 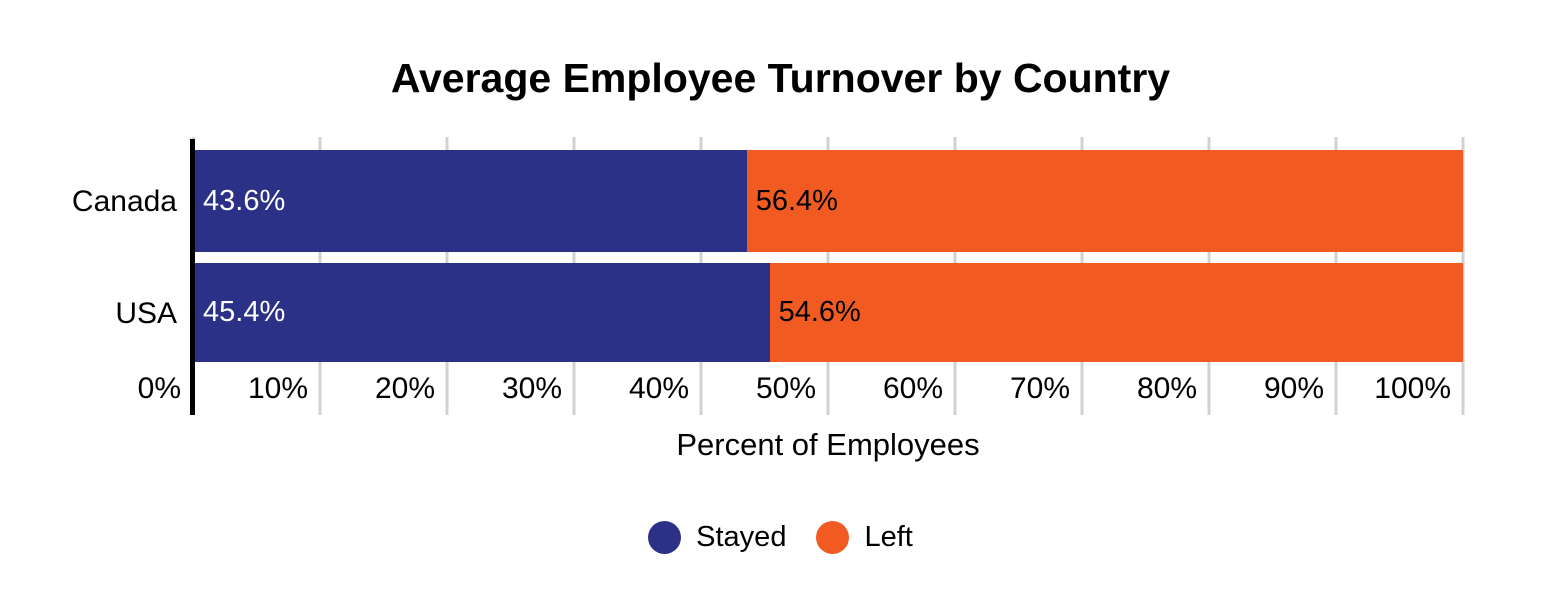 I want to click on x-tick-label: 0%, so click(x=159, y=388).